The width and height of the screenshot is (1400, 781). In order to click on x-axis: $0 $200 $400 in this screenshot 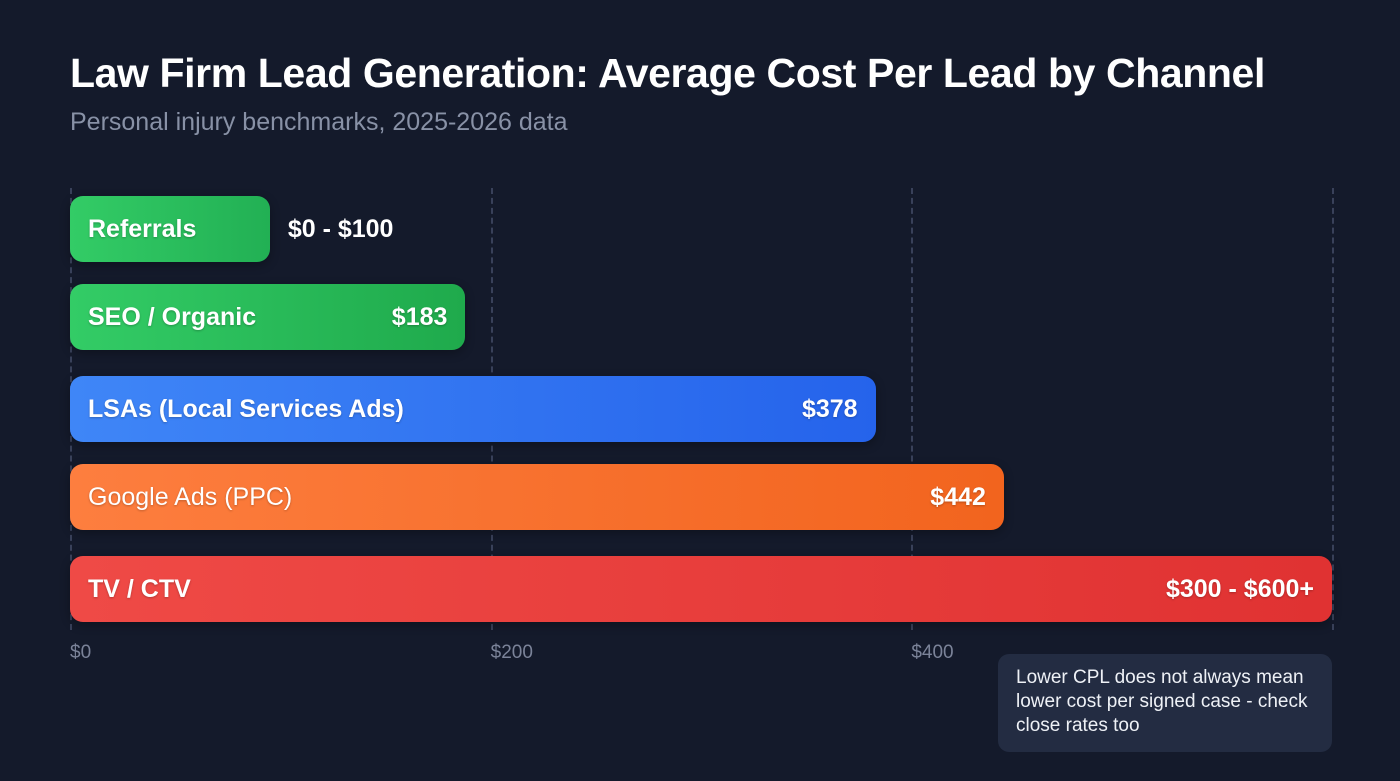, I will do `click(701, 652)`.